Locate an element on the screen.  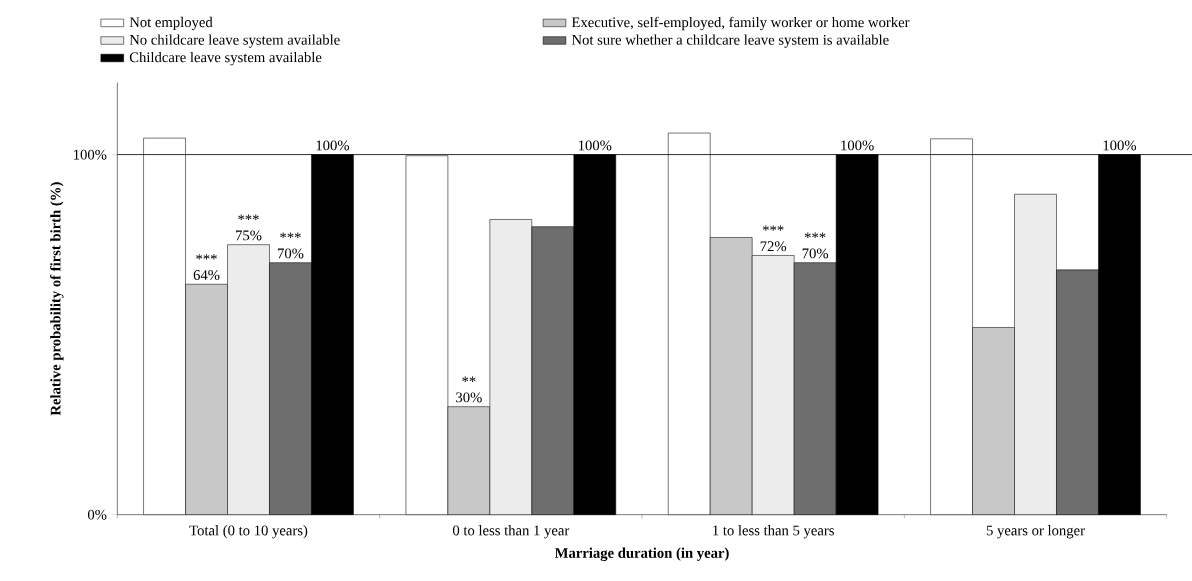
x-tick-label: 1 to less than 5 years is located at coordinates (773, 531).